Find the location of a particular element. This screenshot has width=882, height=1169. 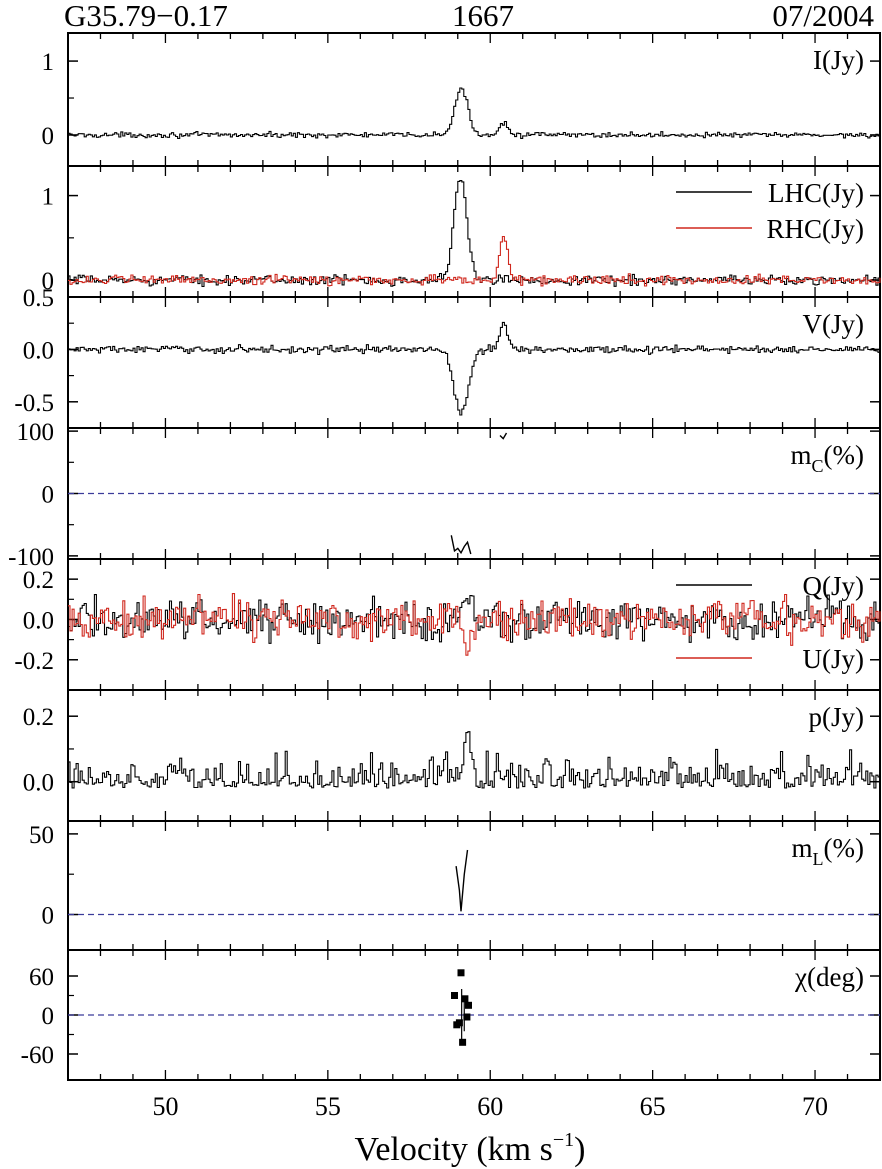

panel-mL: 0 50 mL(%) is located at coordinates (455, 885).